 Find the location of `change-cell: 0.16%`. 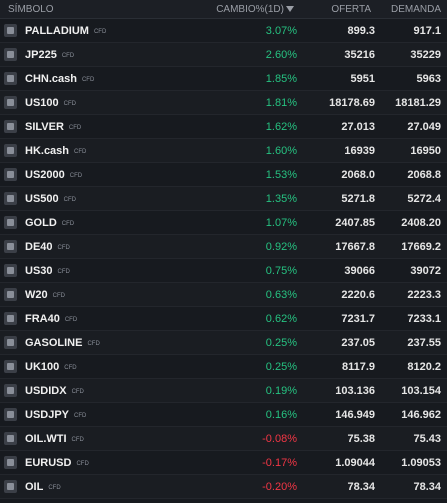

change-cell: 0.16% is located at coordinates (281, 415).